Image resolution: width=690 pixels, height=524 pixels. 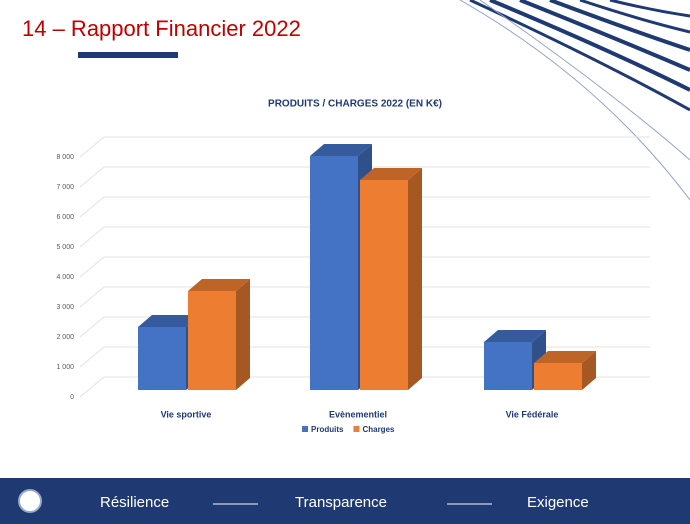 What do you see at coordinates (186, 414) in the screenshot?
I see `x-tick-label: Vie sportive` at bounding box center [186, 414].